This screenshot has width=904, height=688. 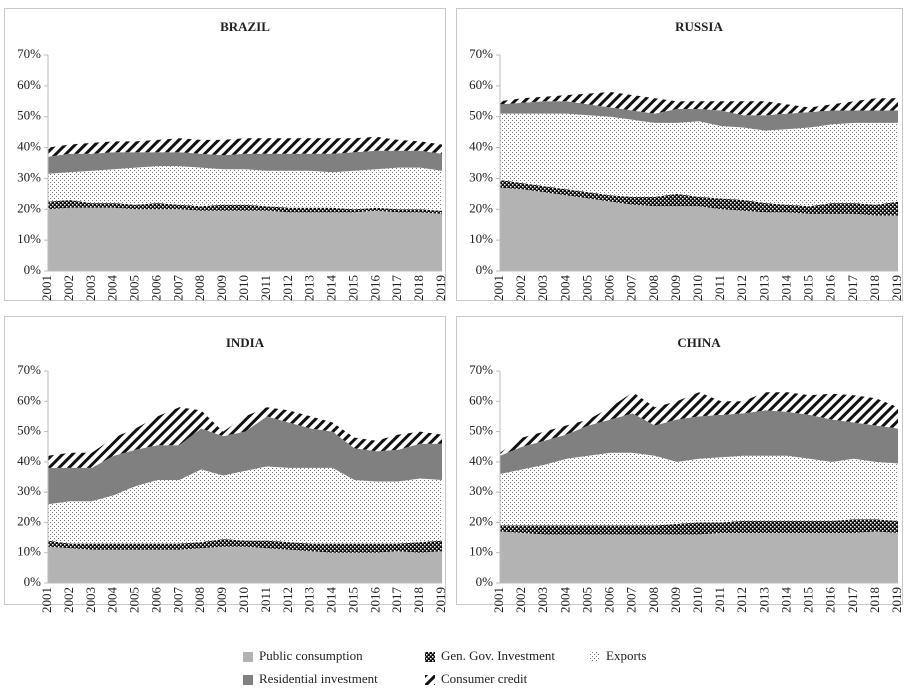 What do you see at coordinates (318, 678) in the screenshot?
I see `legend-label: Residential investment` at bounding box center [318, 678].